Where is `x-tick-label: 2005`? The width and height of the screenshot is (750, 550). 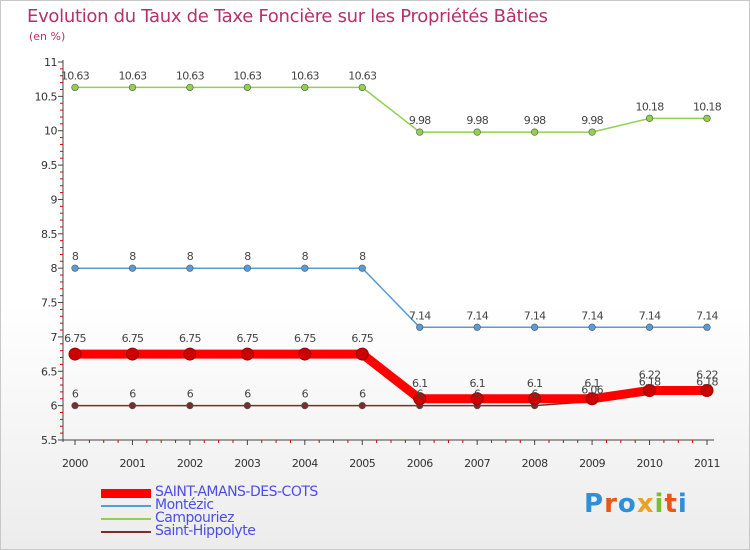 x-tick-label: 2005 is located at coordinates (362, 463).